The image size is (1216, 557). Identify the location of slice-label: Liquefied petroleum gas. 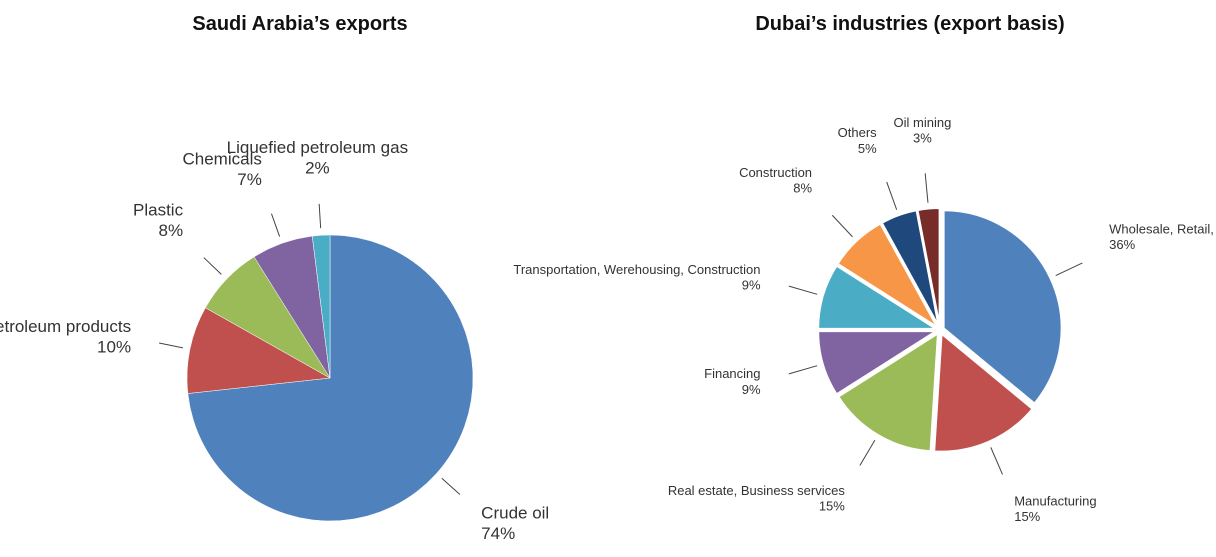
(317, 147).